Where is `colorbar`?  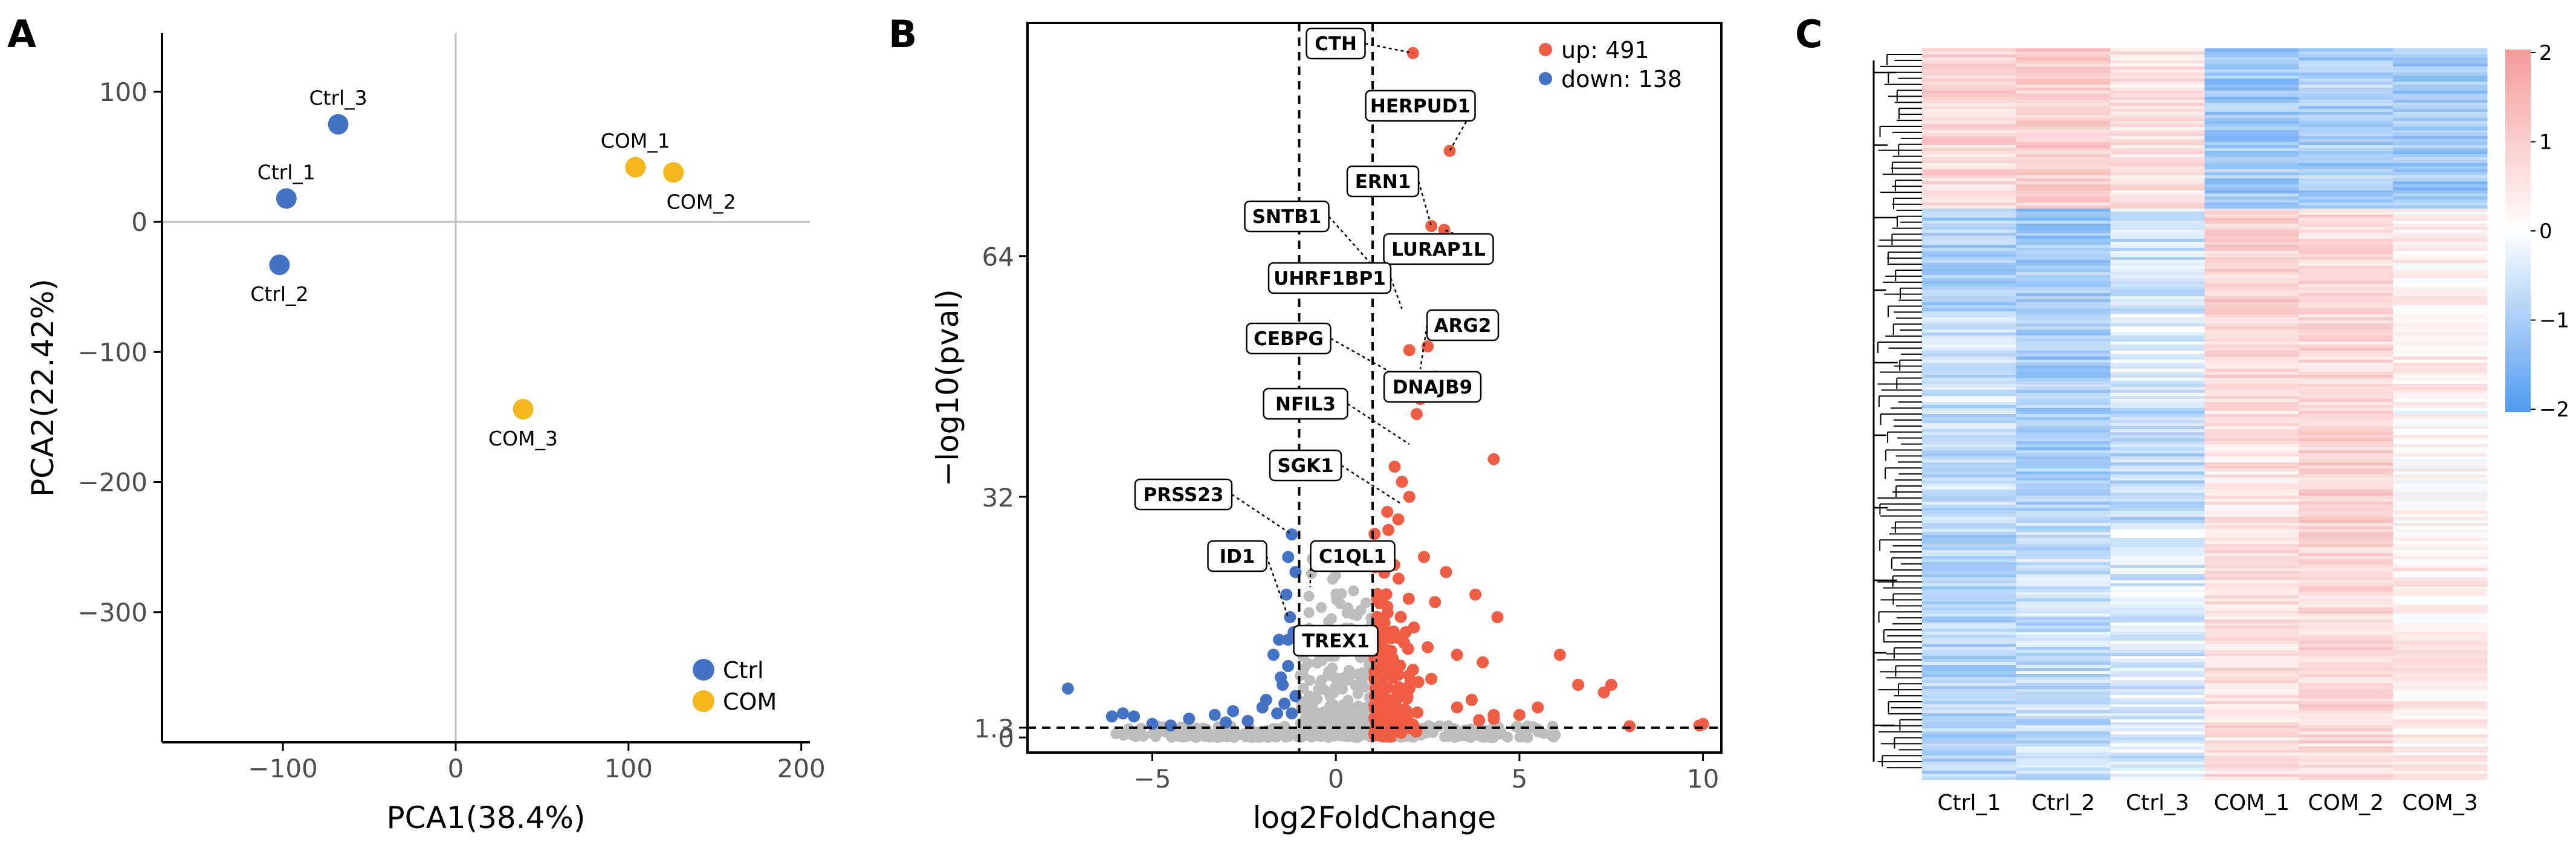
colorbar is located at coordinates (2518, 231).